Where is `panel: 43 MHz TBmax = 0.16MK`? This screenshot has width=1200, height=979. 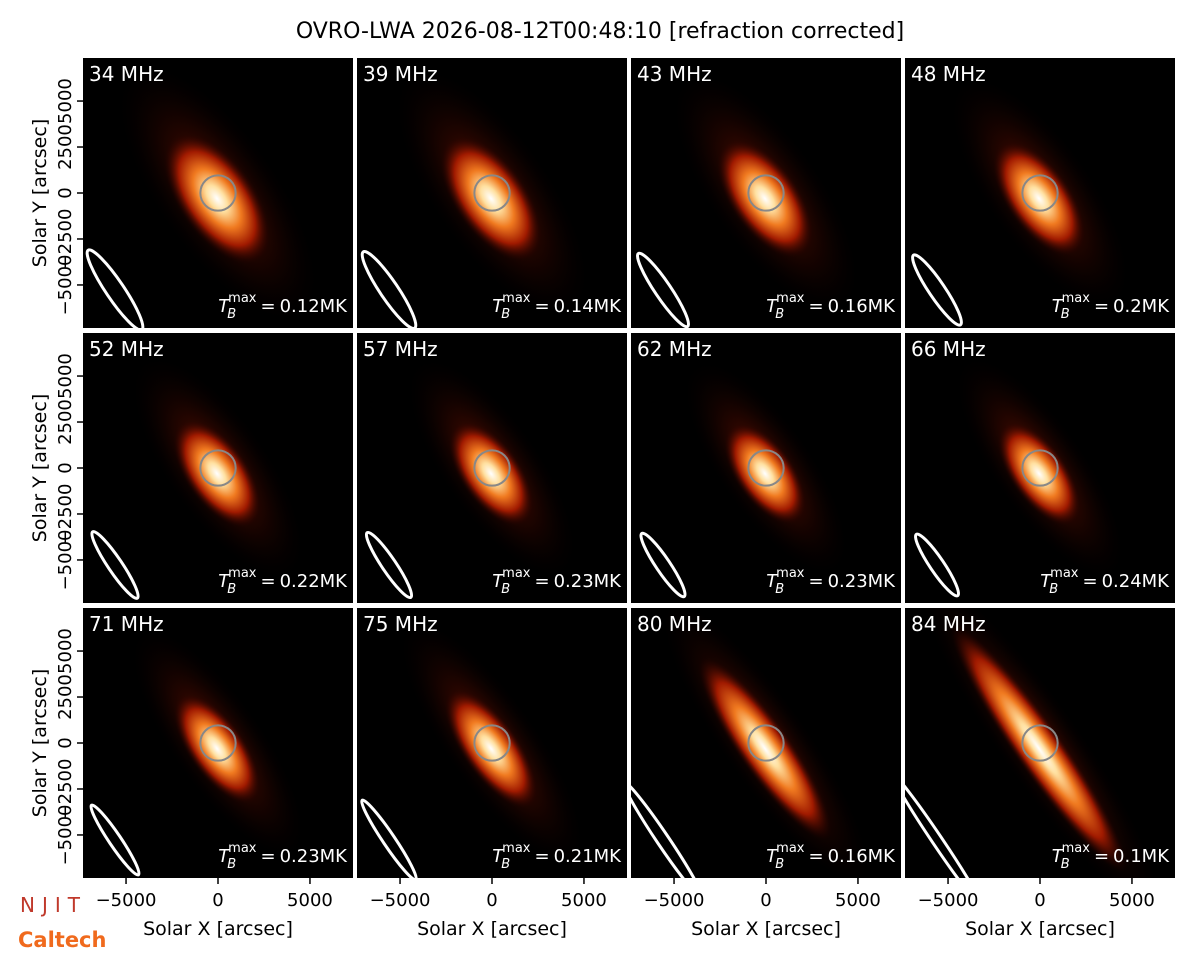 panel: 43 MHz TBmax = 0.16MK is located at coordinates (766, 193).